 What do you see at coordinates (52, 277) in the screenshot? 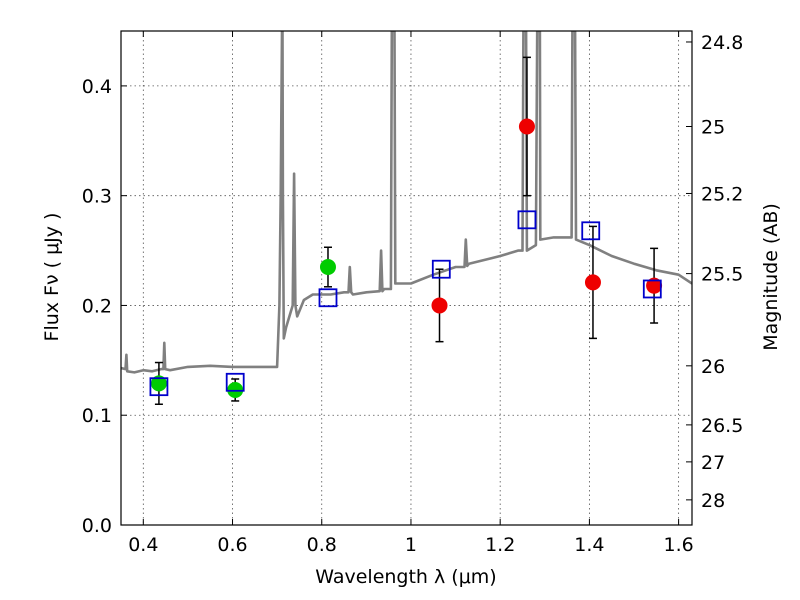
I see `y-axis-label: Flux Fν ( μJy )` at bounding box center [52, 277].